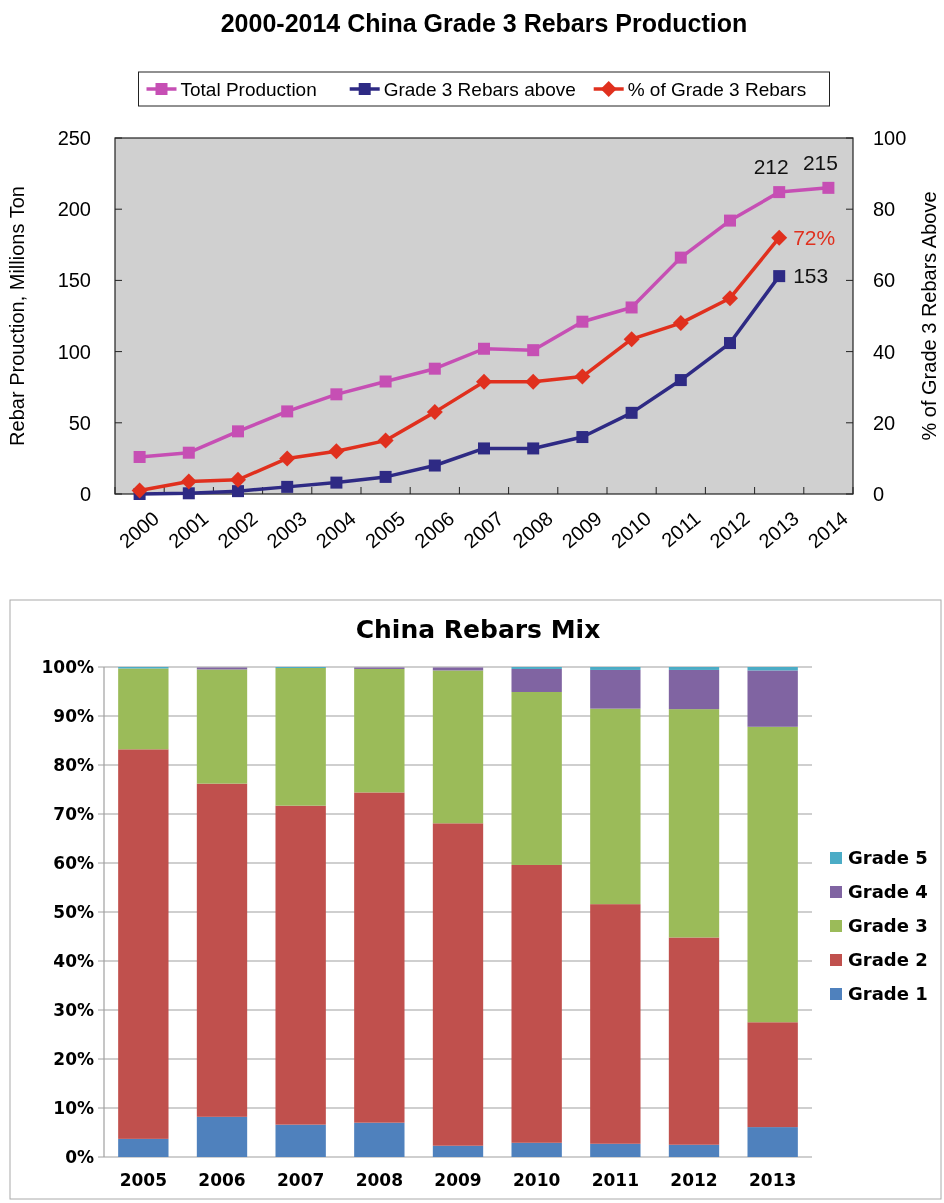 This screenshot has height=1203, width=944. What do you see at coordinates (74, 280) in the screenshot?
I see `y-tick-label: 150` at bounding box center [74, 280].